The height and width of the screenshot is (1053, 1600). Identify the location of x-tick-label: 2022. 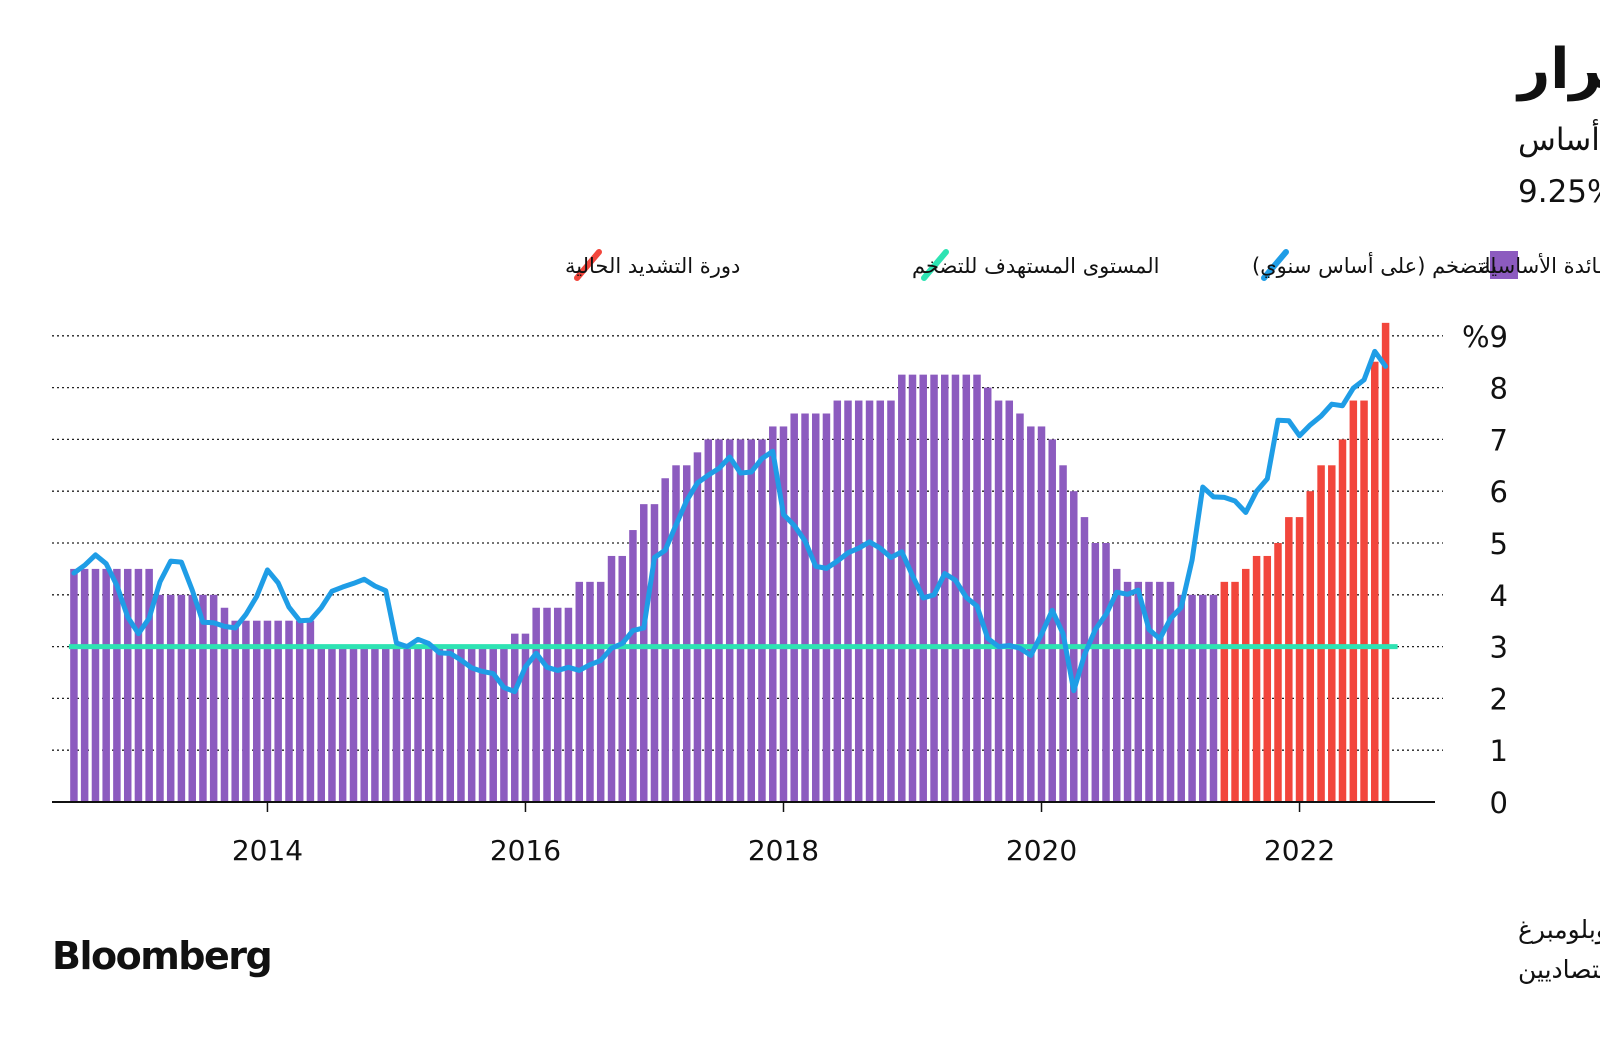
(1299, 850).